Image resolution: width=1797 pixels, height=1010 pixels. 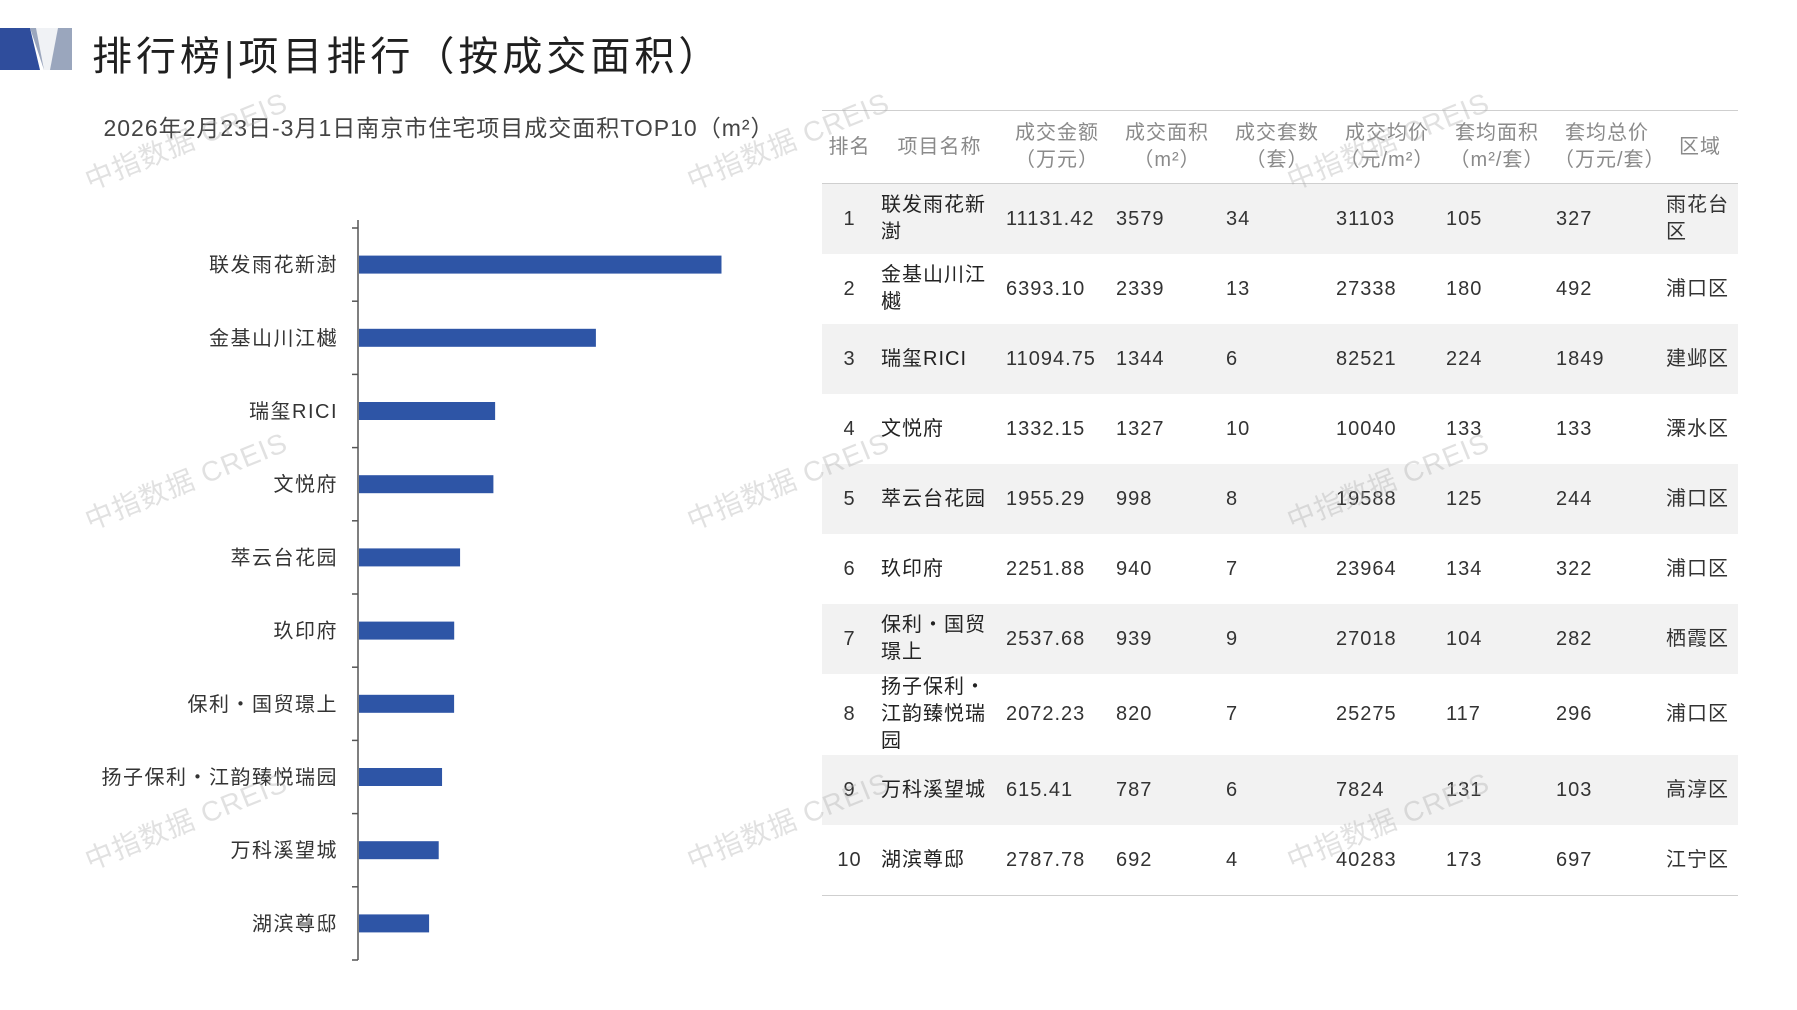 I want to click on price-cell: 27018, so click(x=1387, y=639).